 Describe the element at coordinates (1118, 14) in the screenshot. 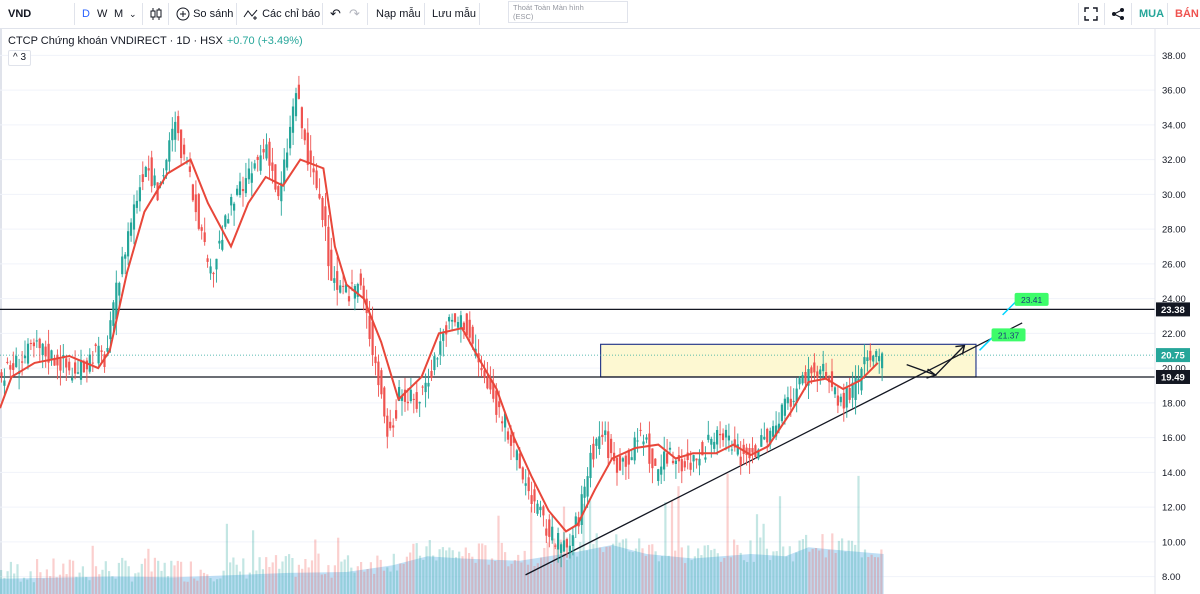

I see `share-icon` at that location.